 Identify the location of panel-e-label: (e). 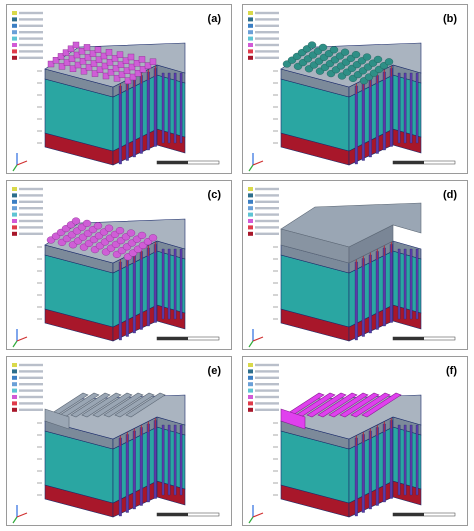
(214, 371).